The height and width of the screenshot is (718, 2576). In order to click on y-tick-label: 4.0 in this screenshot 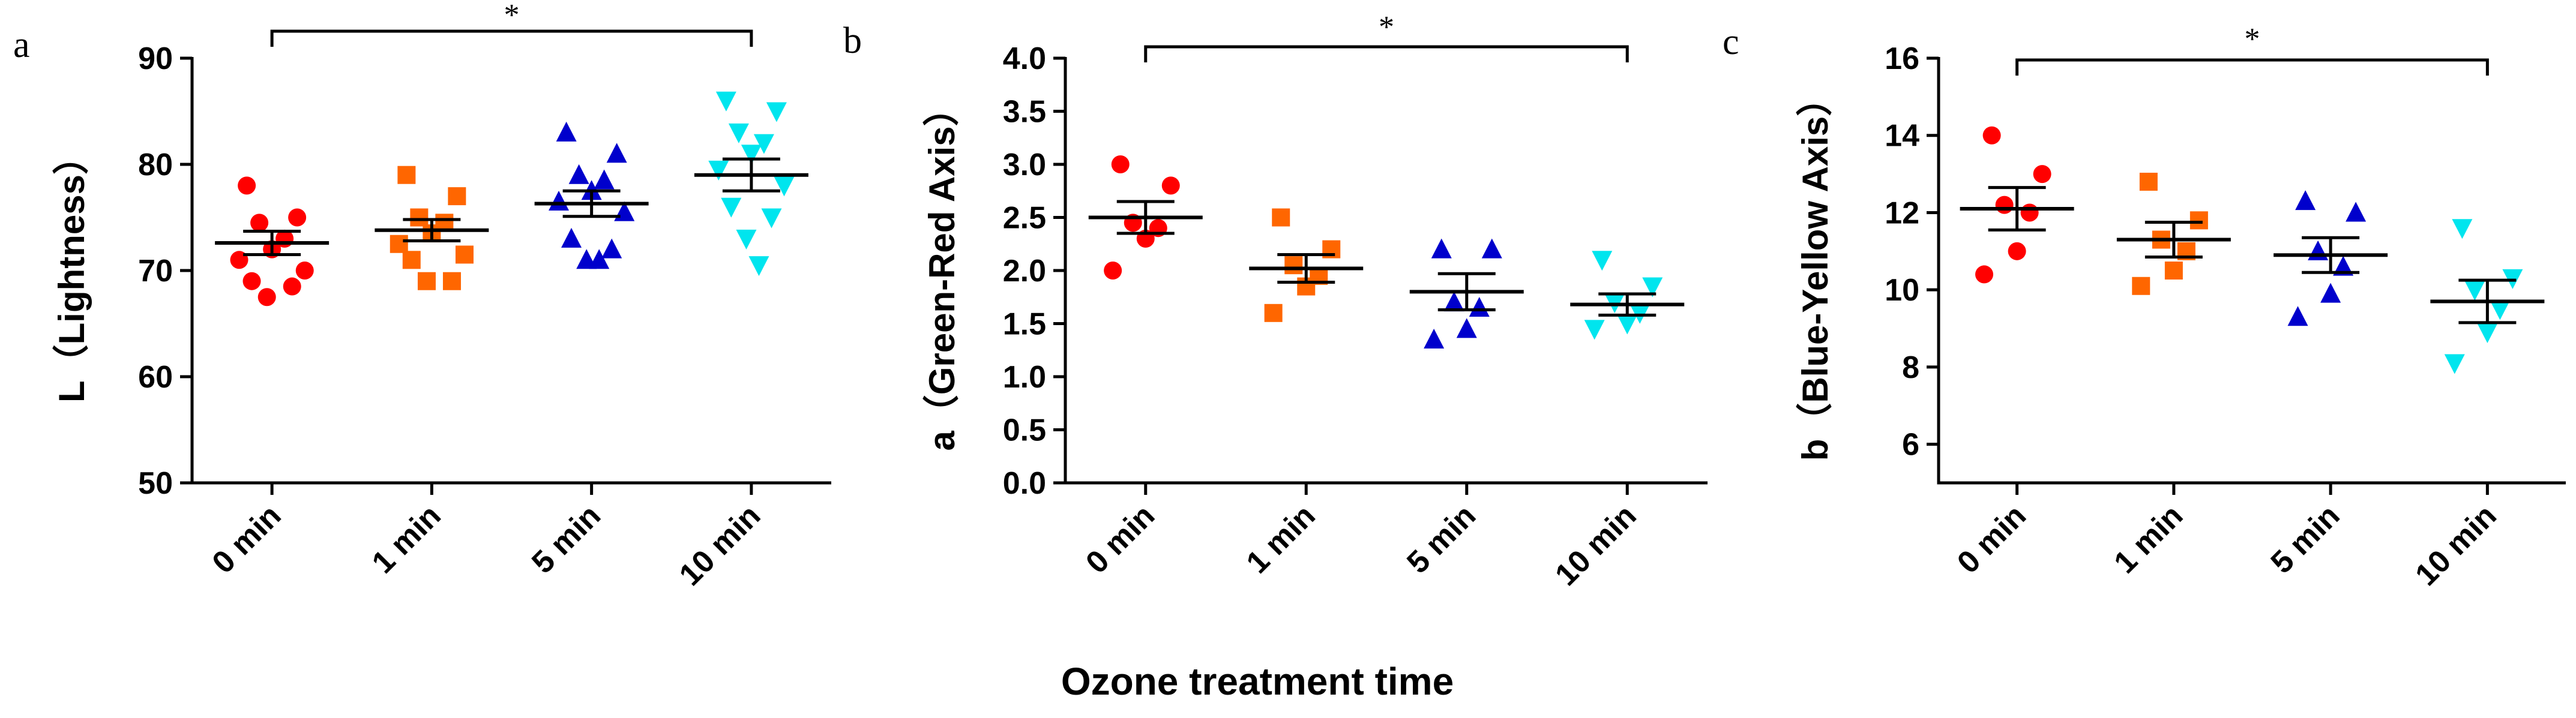, I will do `click(1024, 58)`.